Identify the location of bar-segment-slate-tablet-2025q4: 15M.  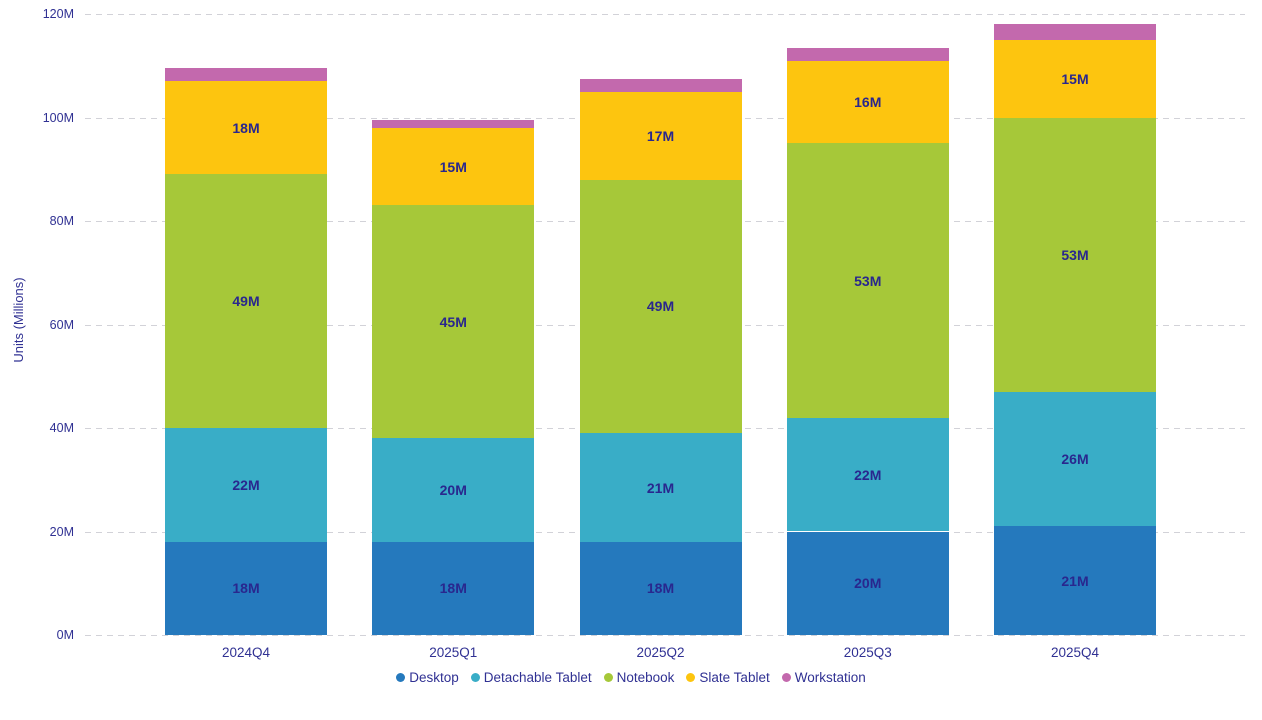
(1075, 78).